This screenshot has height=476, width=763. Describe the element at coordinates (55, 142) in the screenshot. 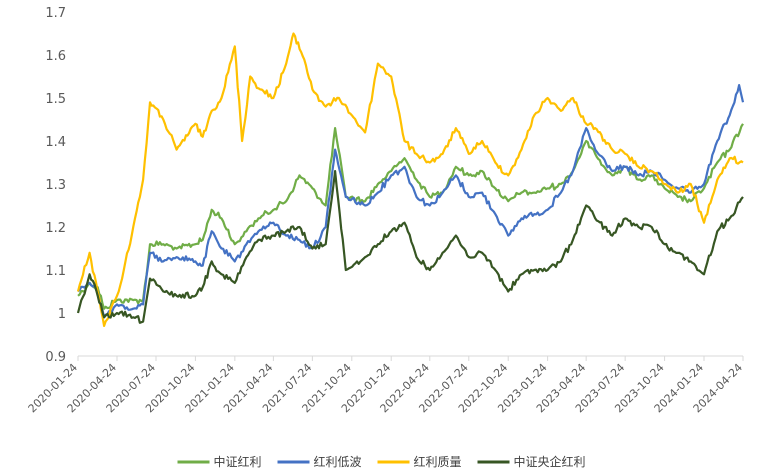

I see `y-tick-label: 1.4` at that location.